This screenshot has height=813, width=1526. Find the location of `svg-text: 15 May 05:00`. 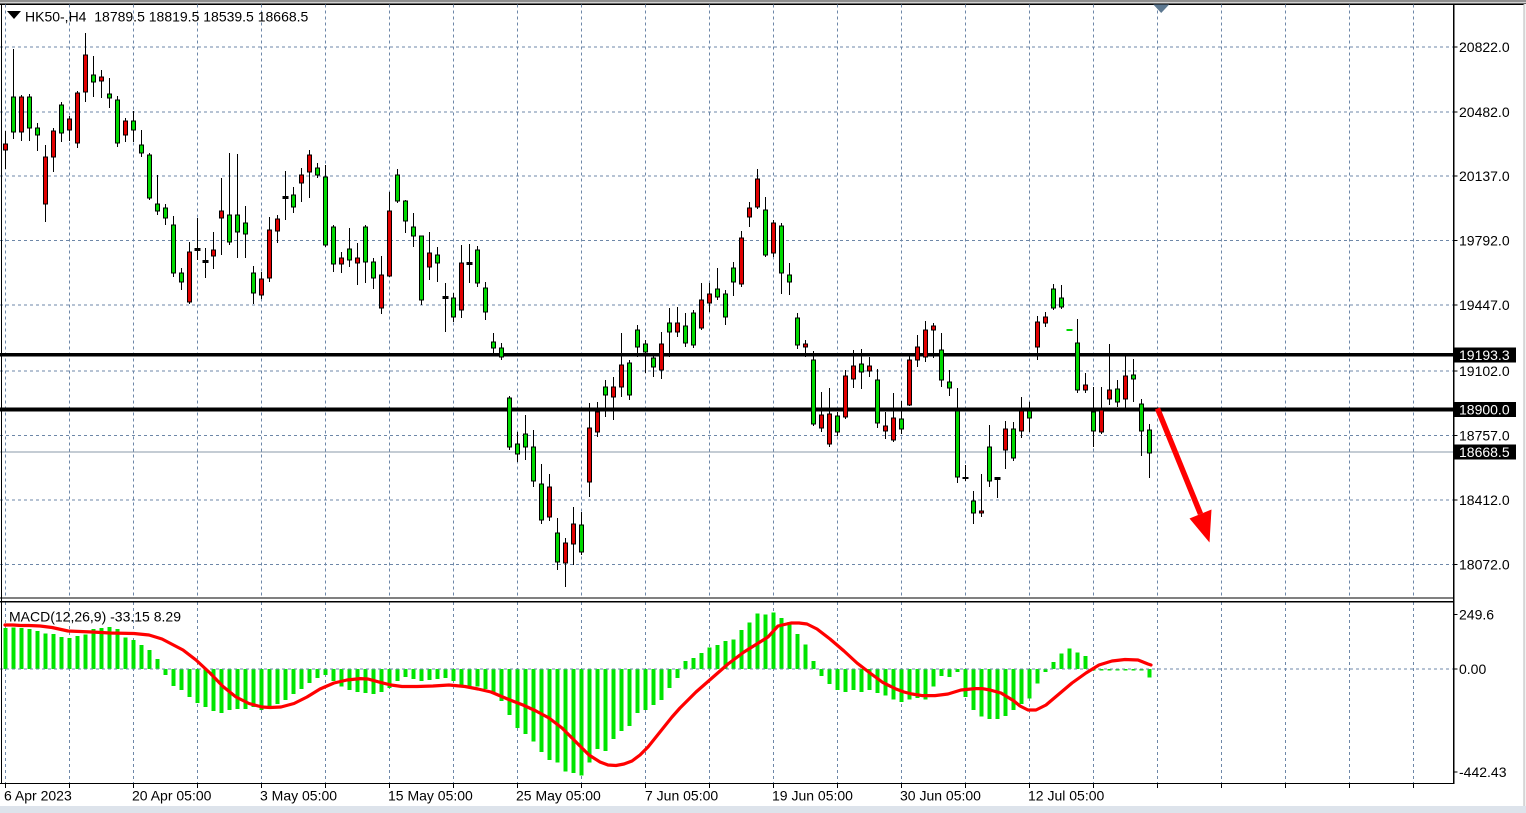

svg-text: 15 May 05:00 is located at coordinates (430, 796).